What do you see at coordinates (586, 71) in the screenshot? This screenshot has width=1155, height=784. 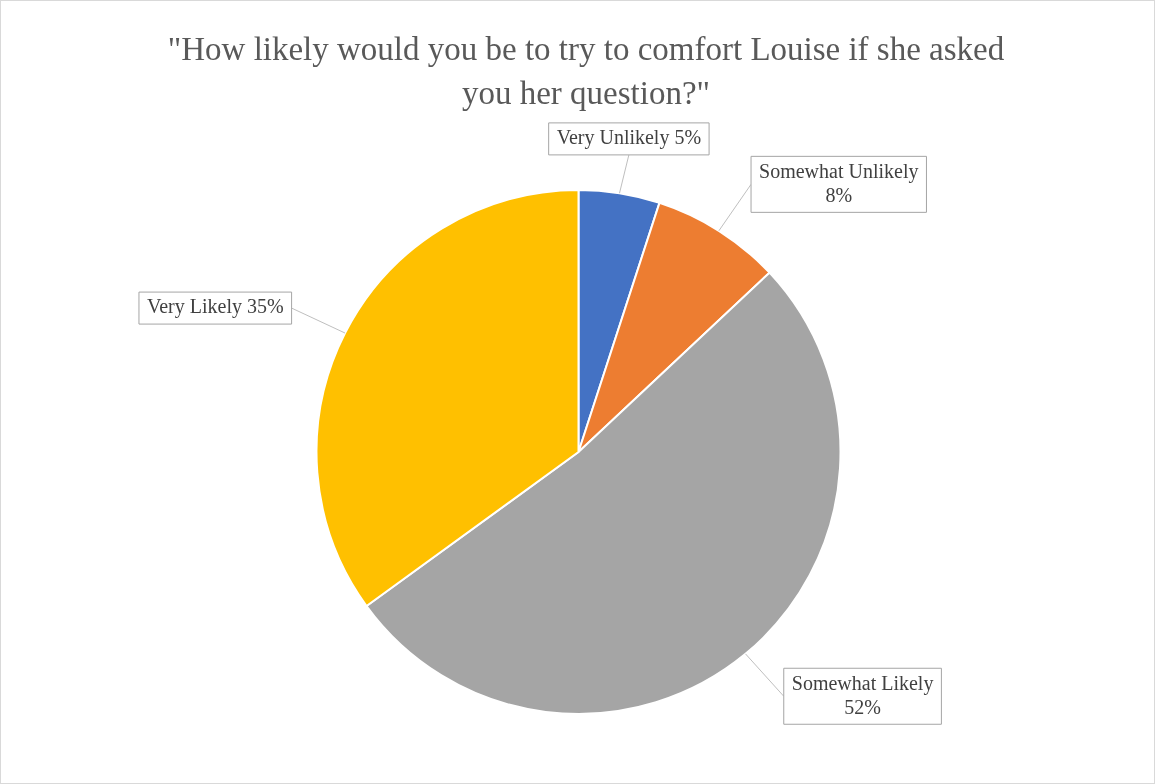 I see `chart-title: "How likely would you be to try to comfort Louise if she asked you her question?"` at bounding box center [586, 71].